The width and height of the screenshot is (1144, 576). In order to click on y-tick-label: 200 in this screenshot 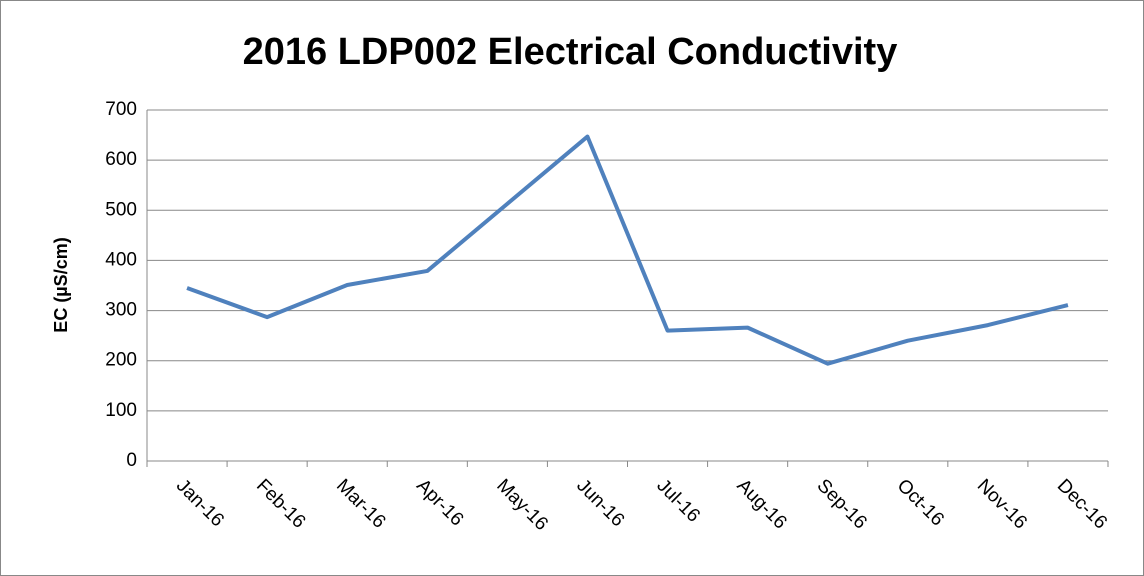, I will do `click(121, 360)`.